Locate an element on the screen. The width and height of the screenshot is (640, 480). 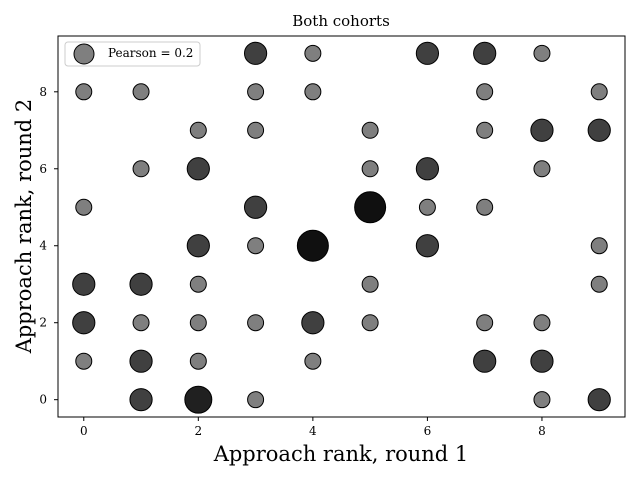
x-axis-label: Approach rank, round 1 is located at coordinates (341, 454).